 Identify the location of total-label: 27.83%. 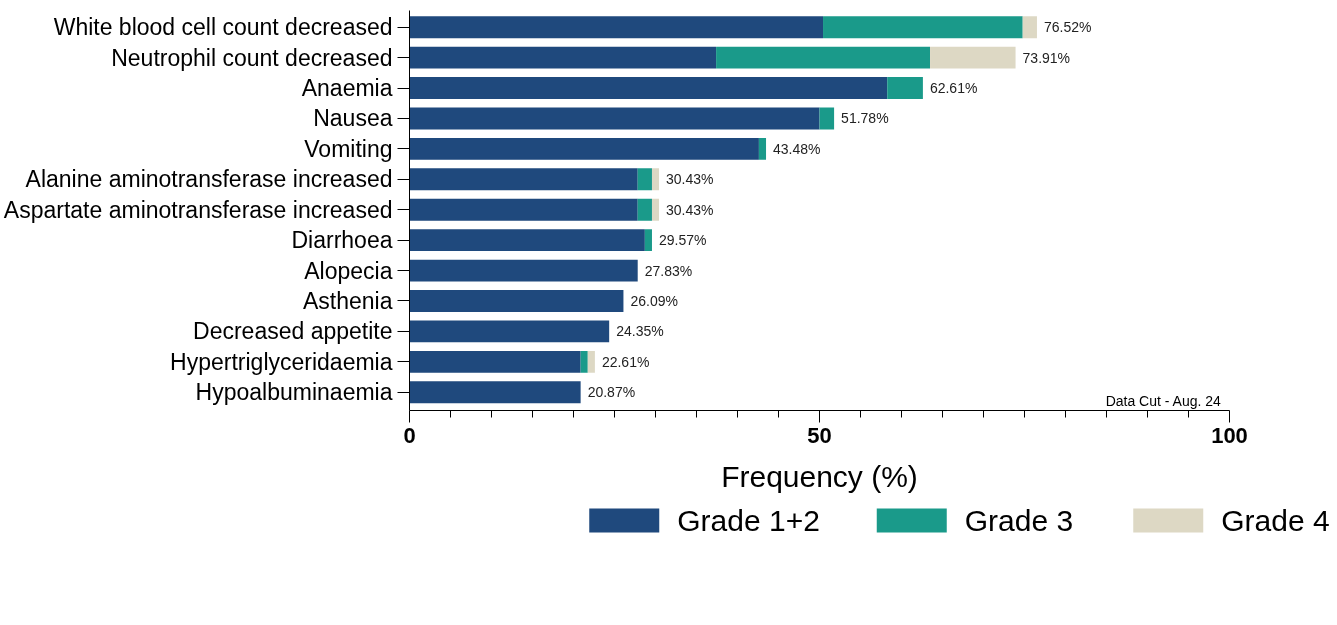
(668, 270).